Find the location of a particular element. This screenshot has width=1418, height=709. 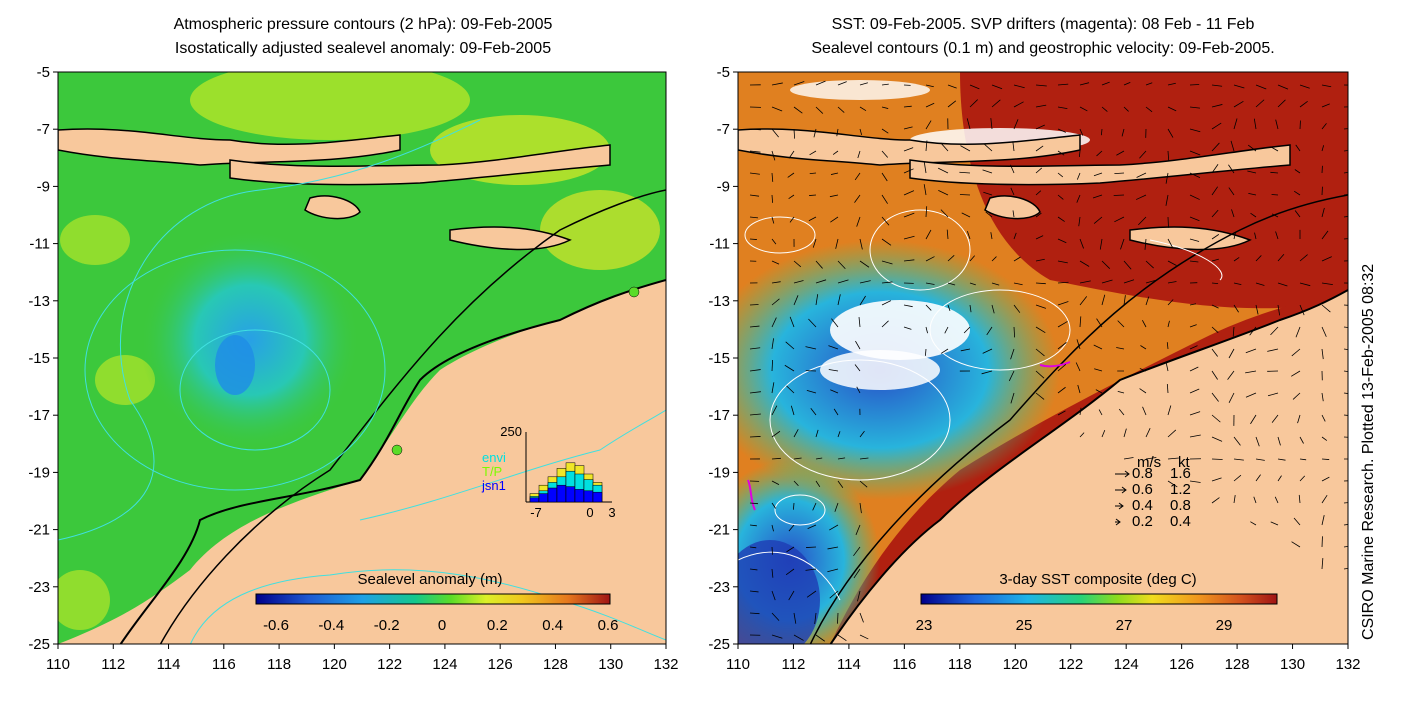

left-station-marker is located at coordinates (634, 292).